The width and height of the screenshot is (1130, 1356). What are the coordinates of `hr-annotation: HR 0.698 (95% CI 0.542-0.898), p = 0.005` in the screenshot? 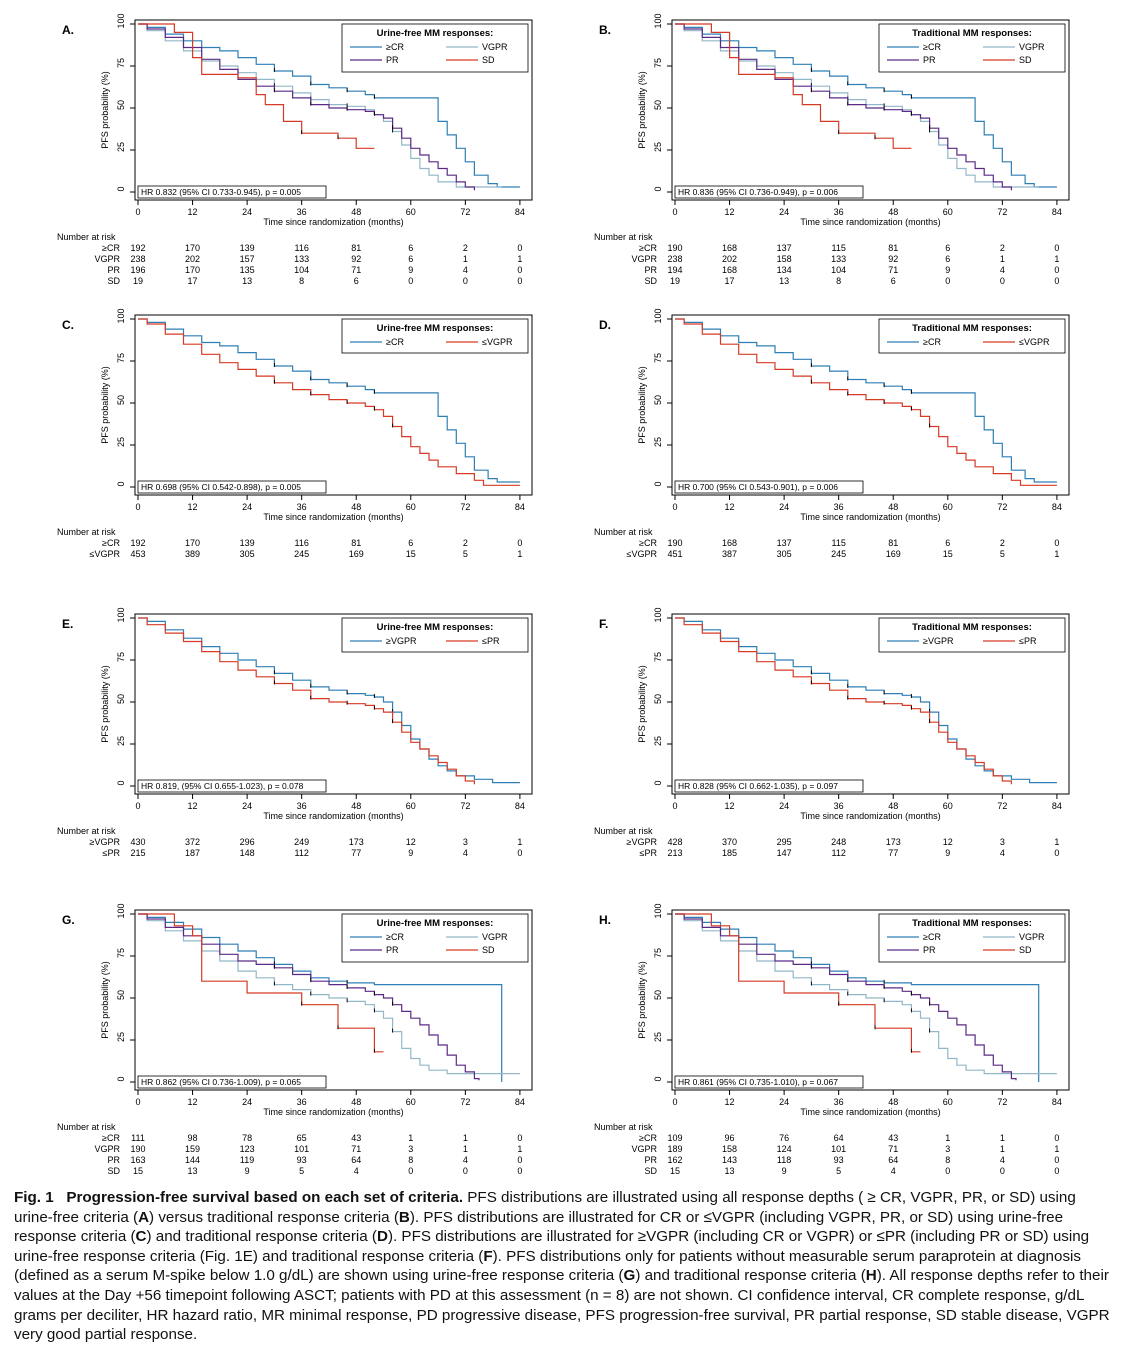 It's located at (221, 487).